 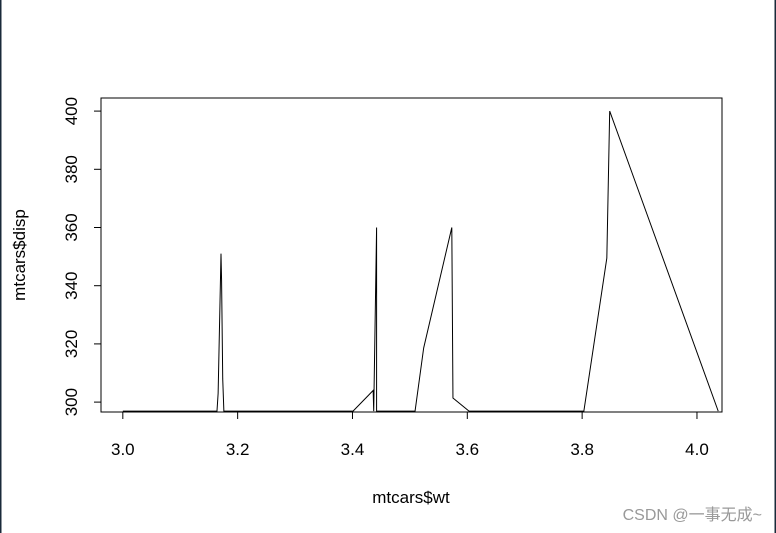 I want to click on x-tick-label: 3.2, so click(x=238, y=449).